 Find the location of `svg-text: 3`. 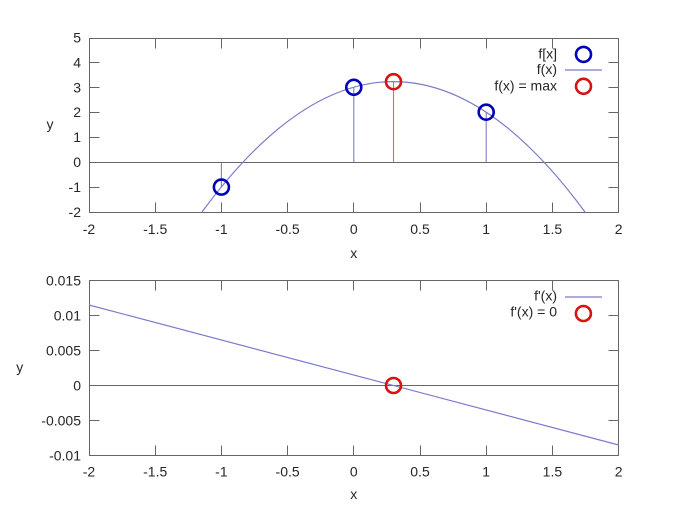

svg-text: 3 is located at coordinates (77, 87).